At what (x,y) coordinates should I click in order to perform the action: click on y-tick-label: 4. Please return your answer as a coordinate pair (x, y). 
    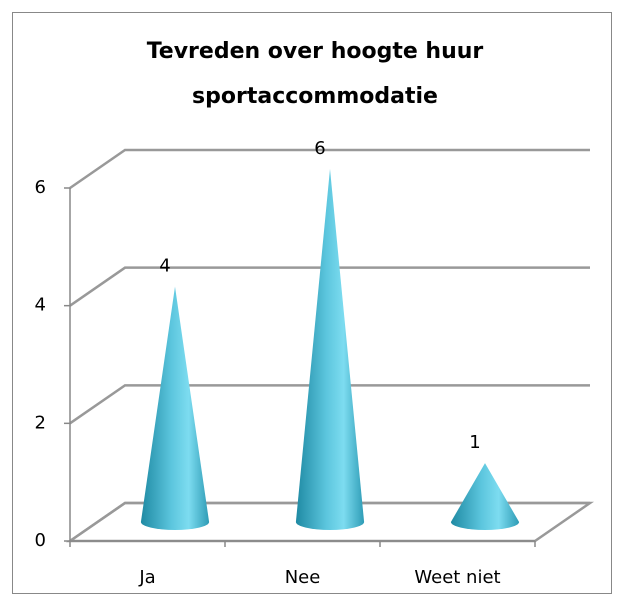
    Looking at the image, I should click on (40, 305).